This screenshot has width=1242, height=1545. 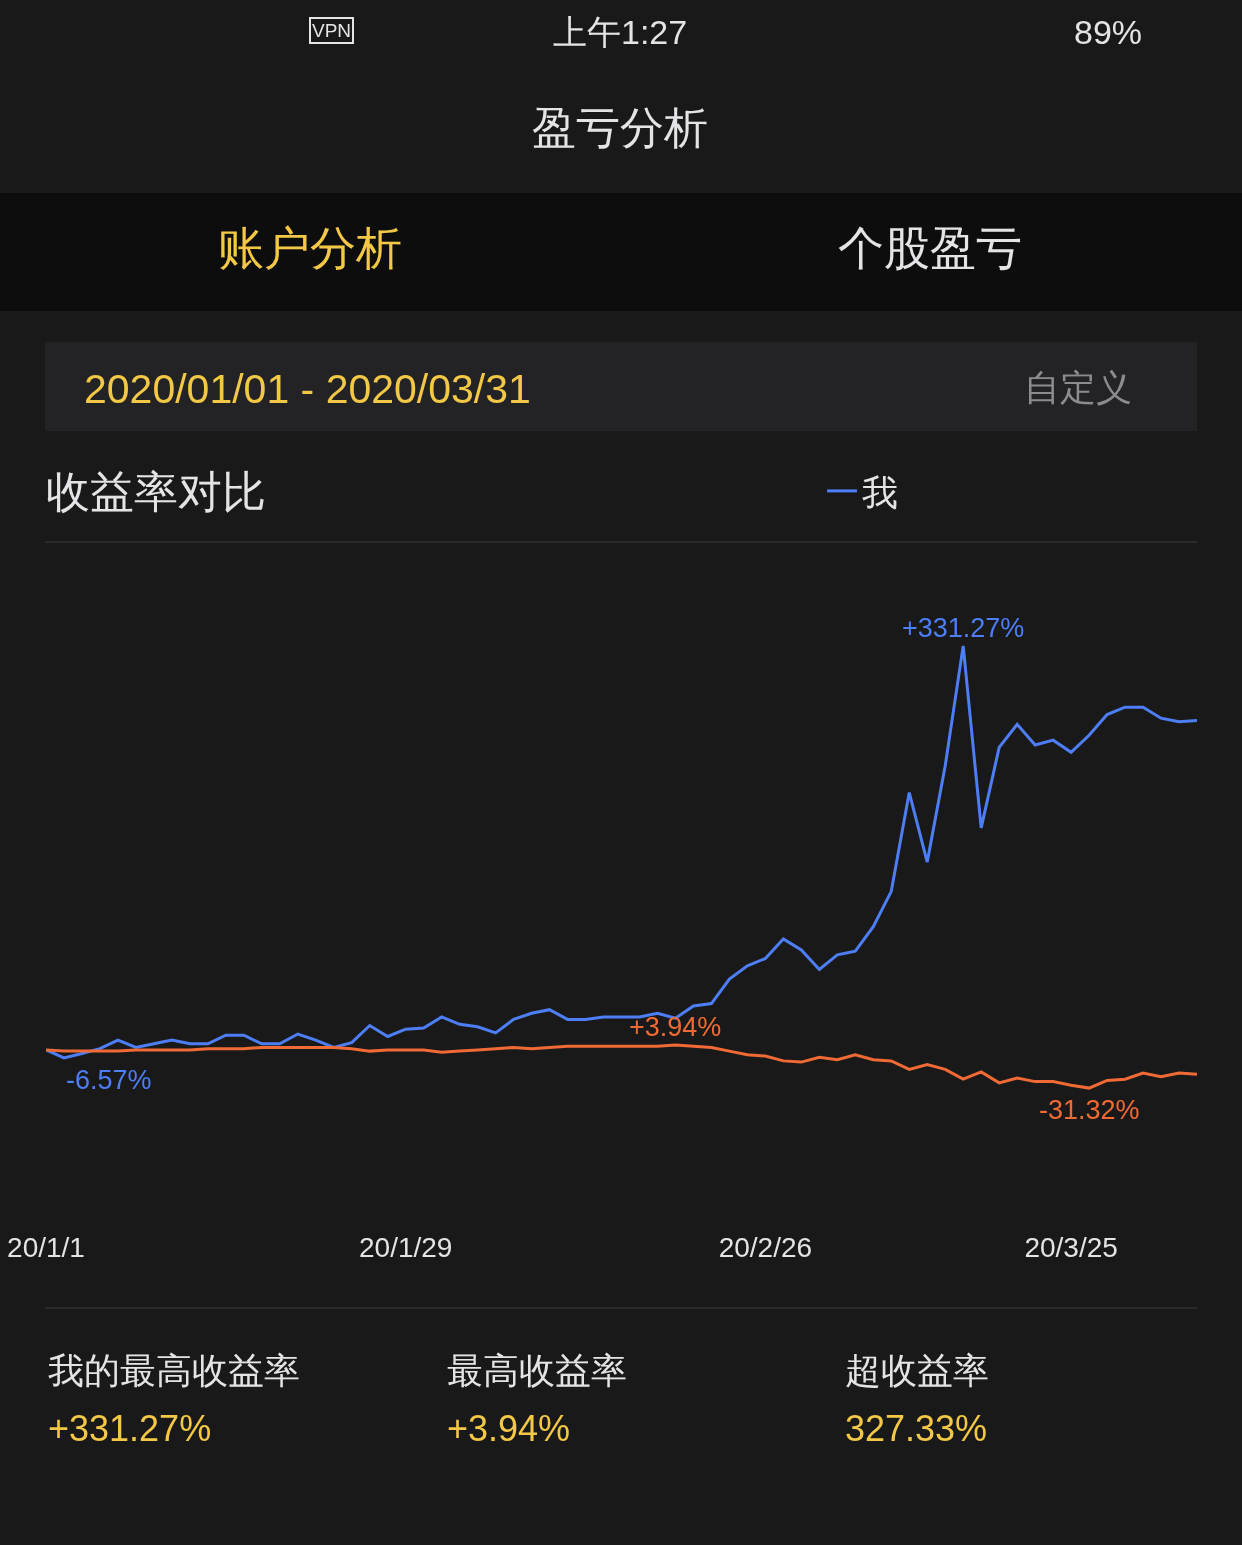 I want to click on x-tick-label: 20/3/25, so click(x=1071, y=1248).